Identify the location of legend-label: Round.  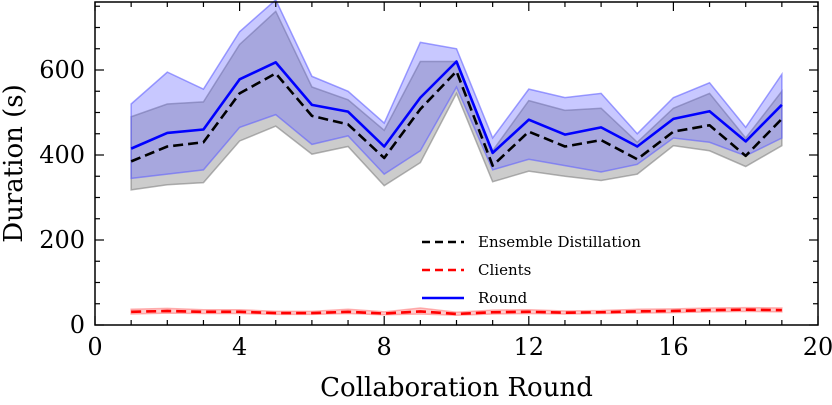
(503, 298).